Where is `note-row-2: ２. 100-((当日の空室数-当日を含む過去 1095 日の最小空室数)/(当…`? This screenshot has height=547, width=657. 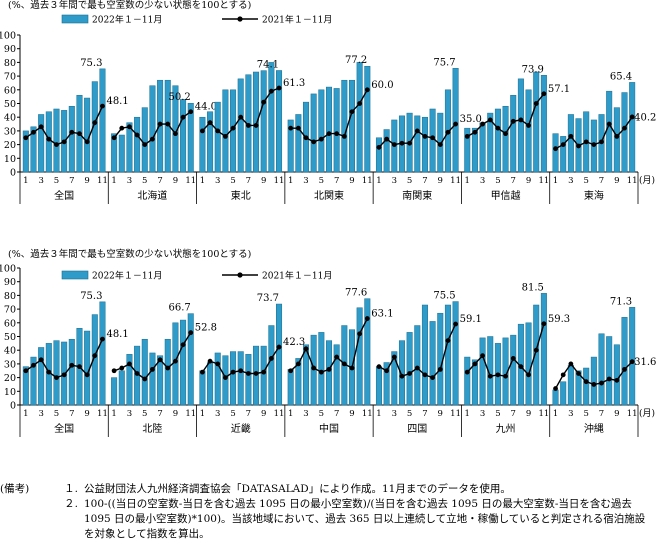 note-row-2: ２. 100-((当日の空室数-当日を含む過去 1095 日の最小空室数)/(当… is located at coordinates (328, 519).